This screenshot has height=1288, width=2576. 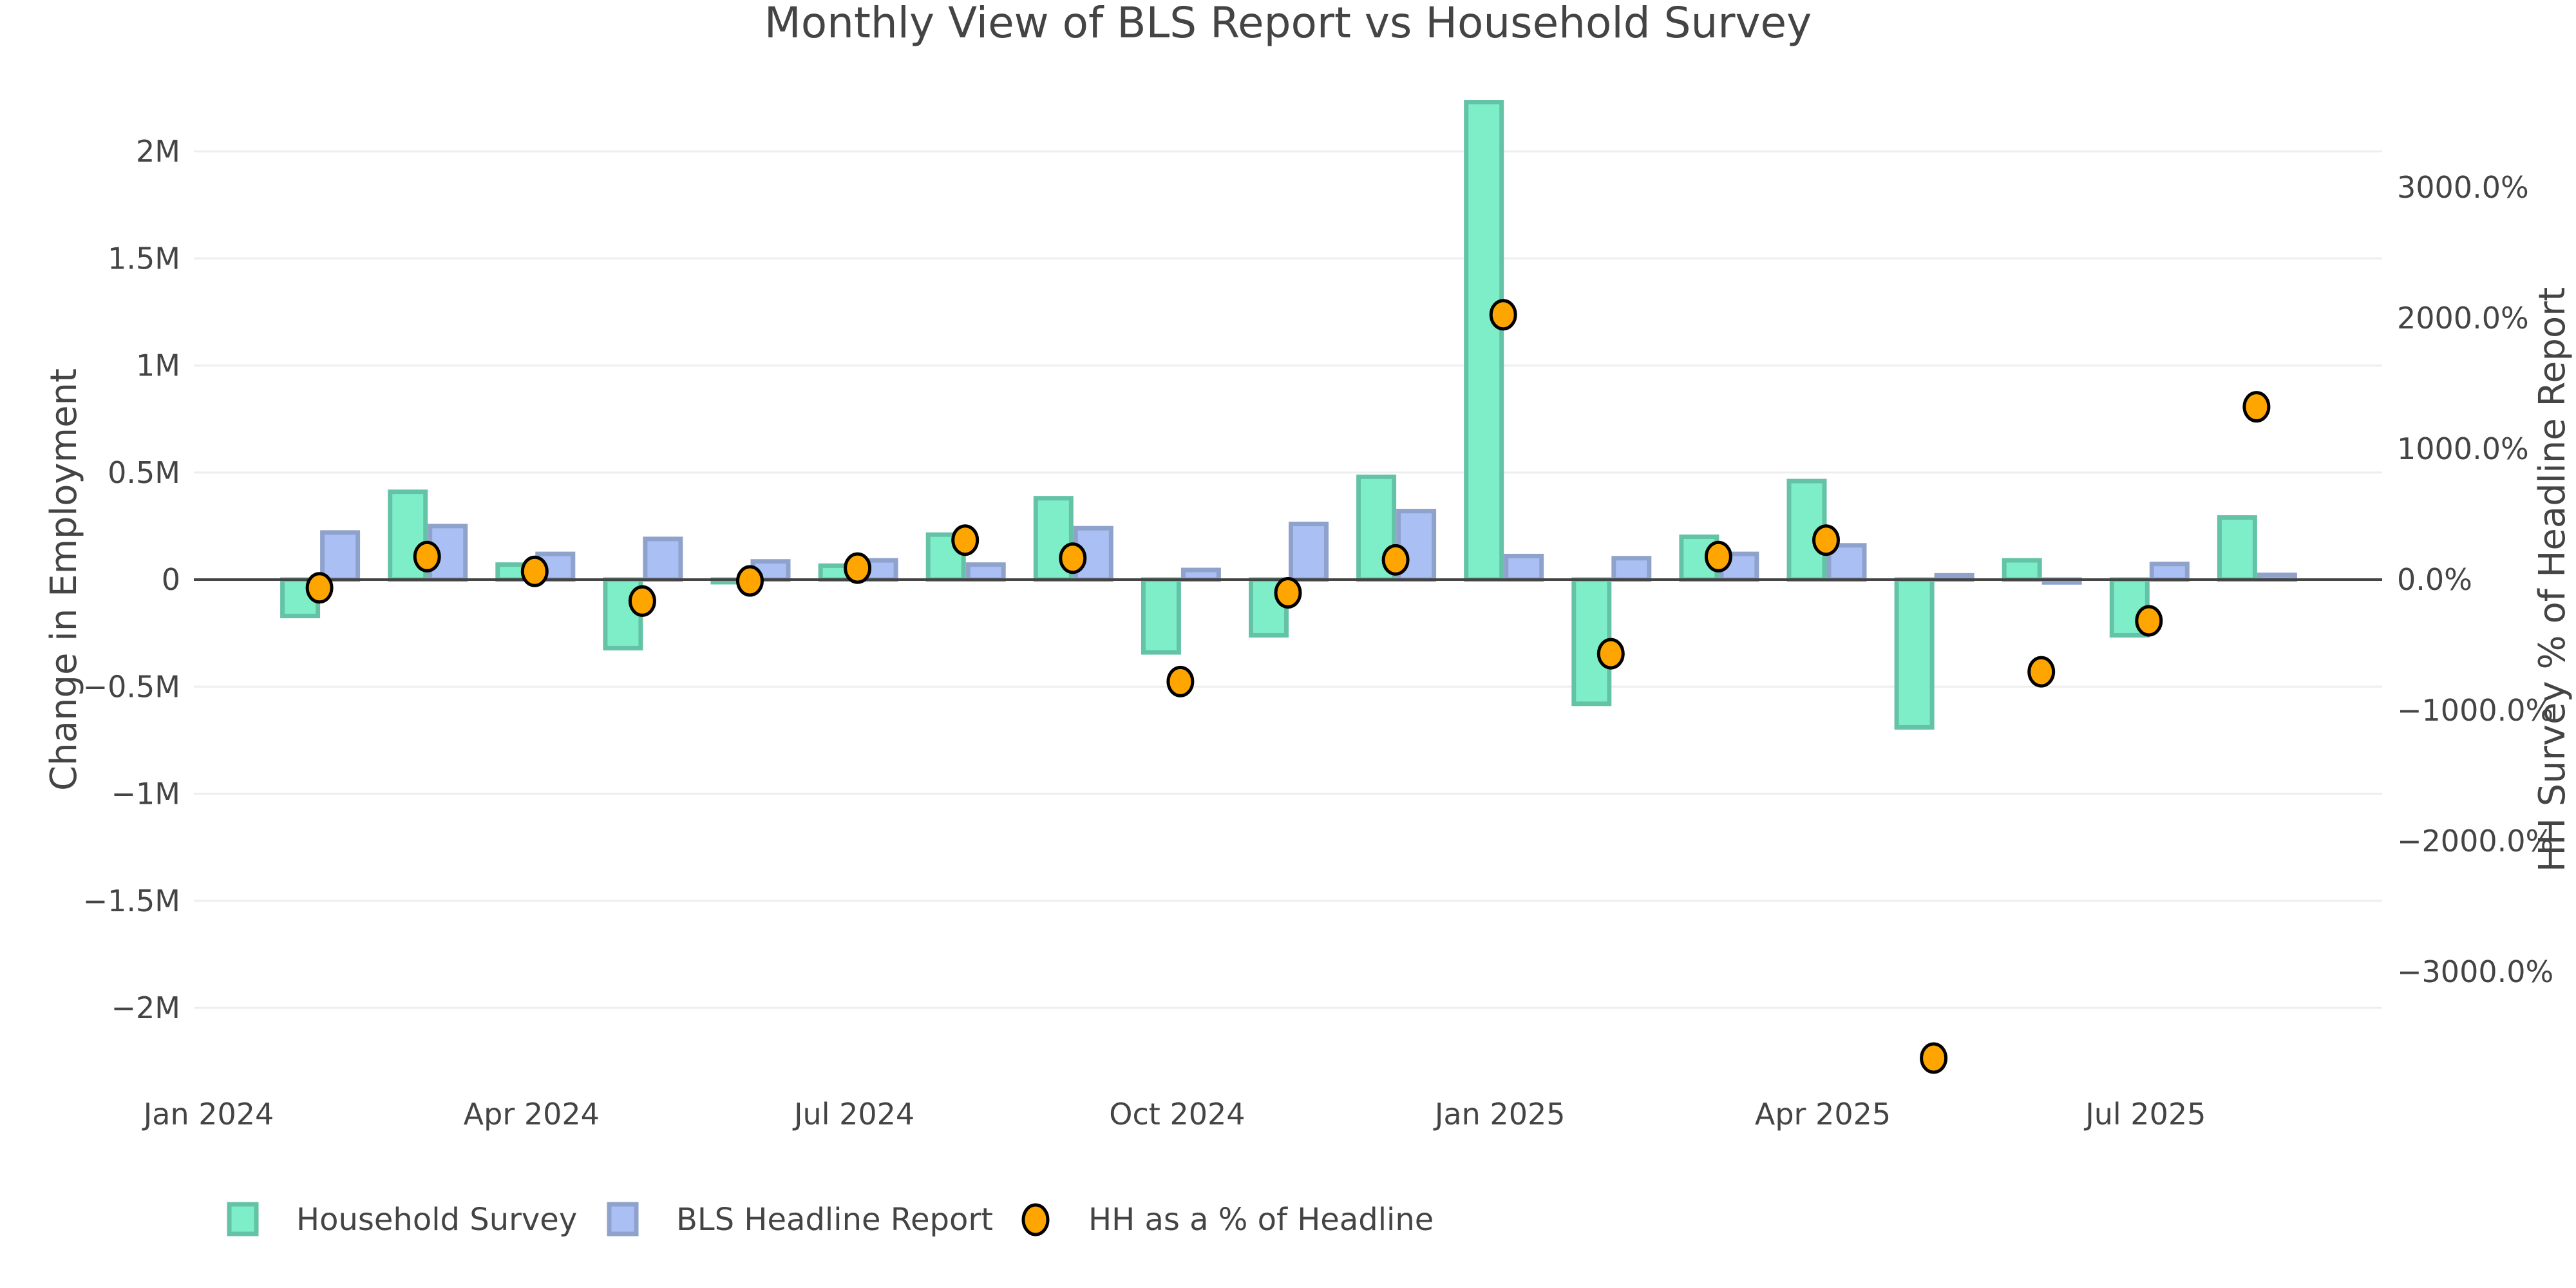 What do you see at coordinates (208, 1114) in the screenshot?
I see `x-tick-label: Jan 2024` at bounding box center [208, 1114].